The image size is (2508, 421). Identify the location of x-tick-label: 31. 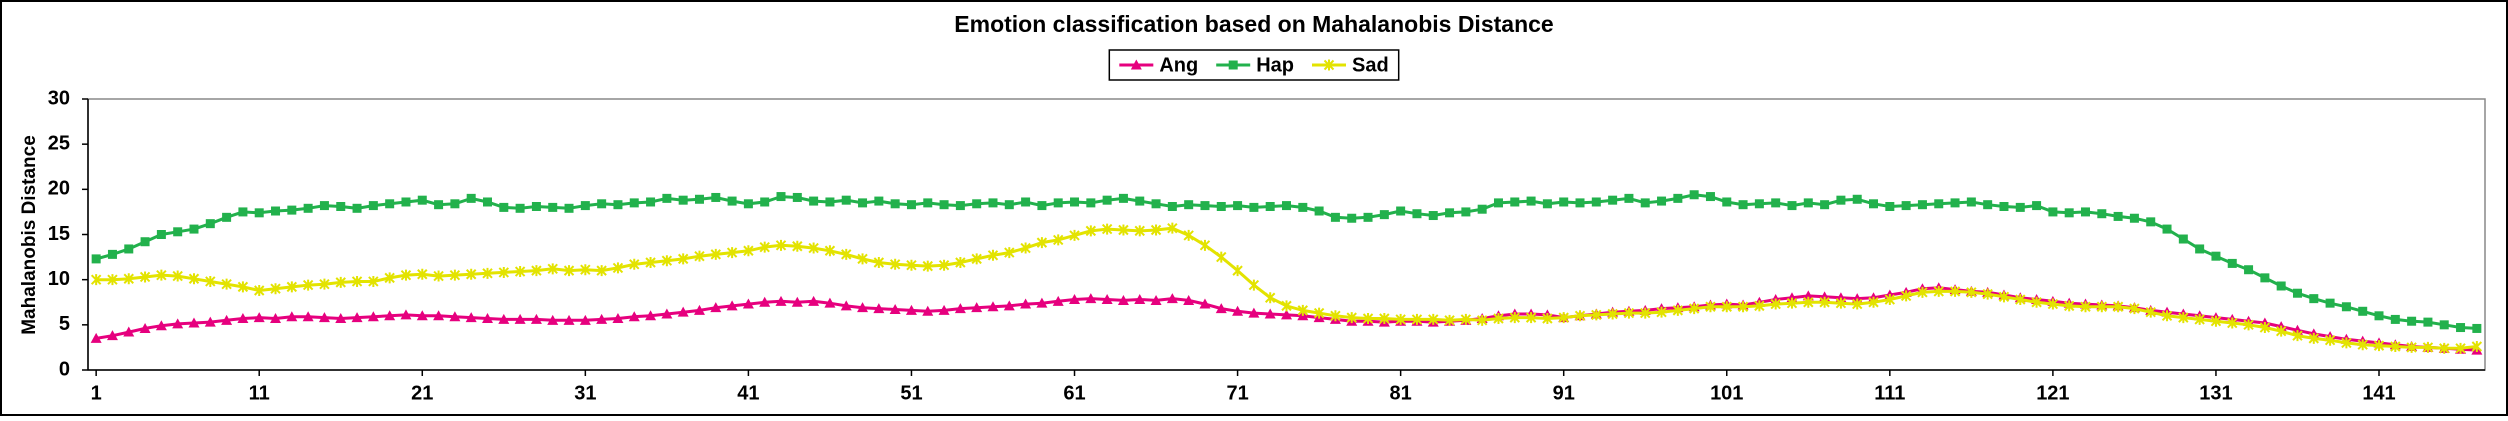
(585, 393).